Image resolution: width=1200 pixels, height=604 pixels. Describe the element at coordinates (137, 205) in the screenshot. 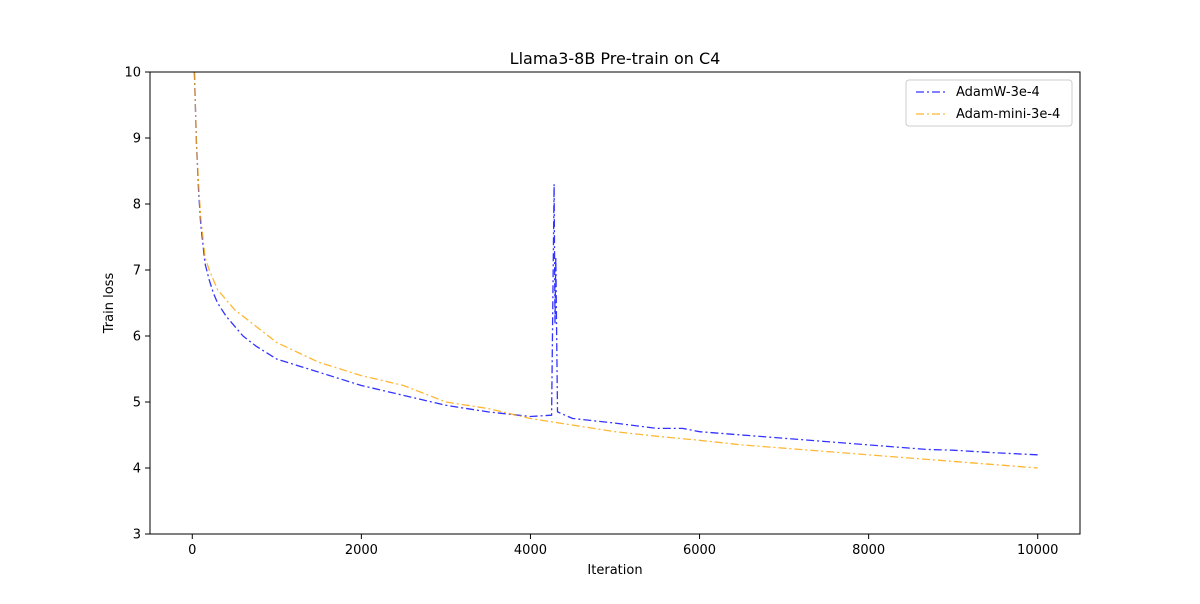

I see `y-tick-label: 8` at that location.